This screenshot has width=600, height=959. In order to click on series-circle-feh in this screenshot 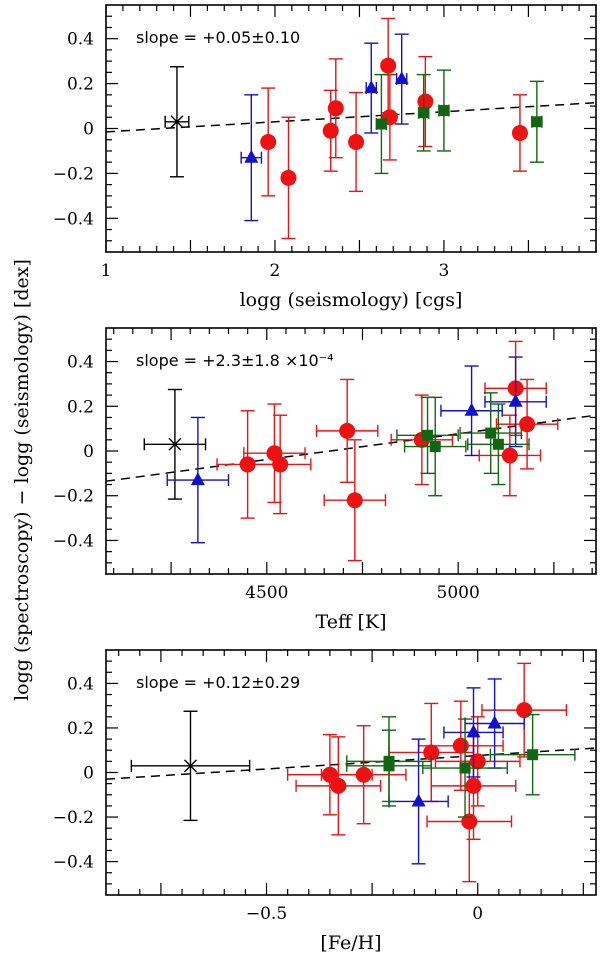, I will do `click(427, 772)`.